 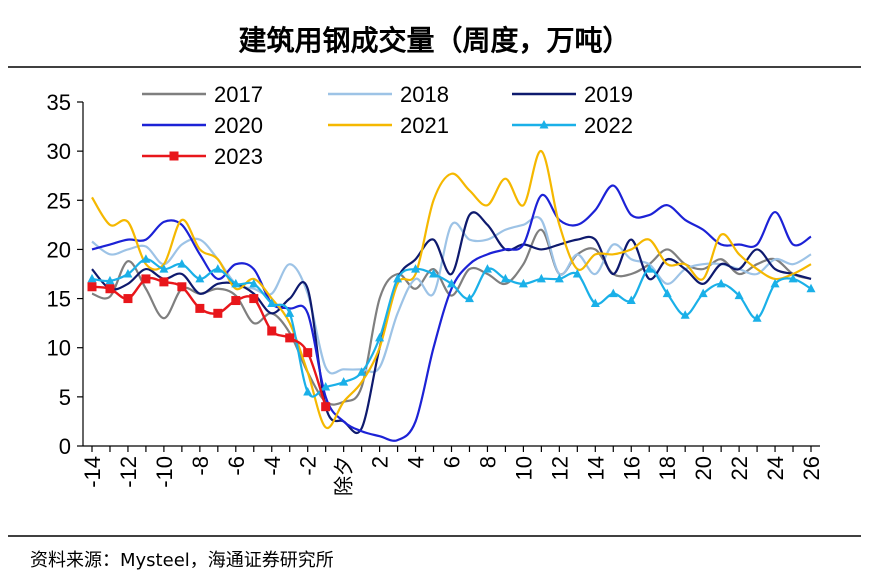 What do you see at coordinates (236, 466) in the screenshot?
I see `x-tick-label: -6` at bounding box center [236, 466].